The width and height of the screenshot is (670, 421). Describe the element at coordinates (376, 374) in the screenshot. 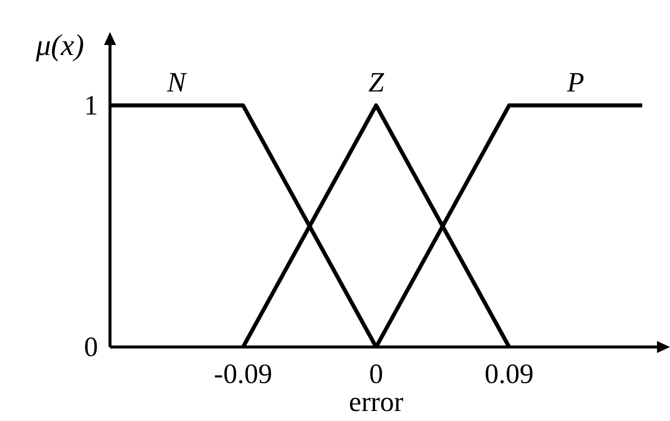

I see `x-tick-label: 0` at that location.